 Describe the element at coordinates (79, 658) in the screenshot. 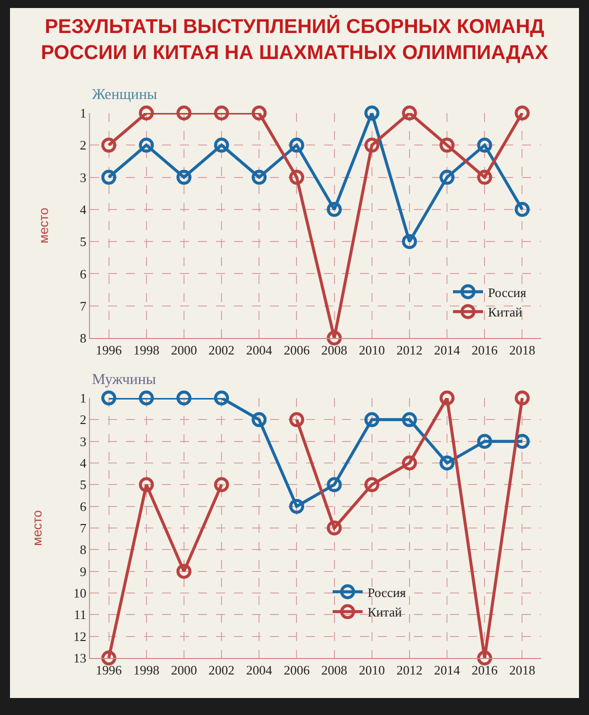

I see `y-tick-label: 13` at that location.